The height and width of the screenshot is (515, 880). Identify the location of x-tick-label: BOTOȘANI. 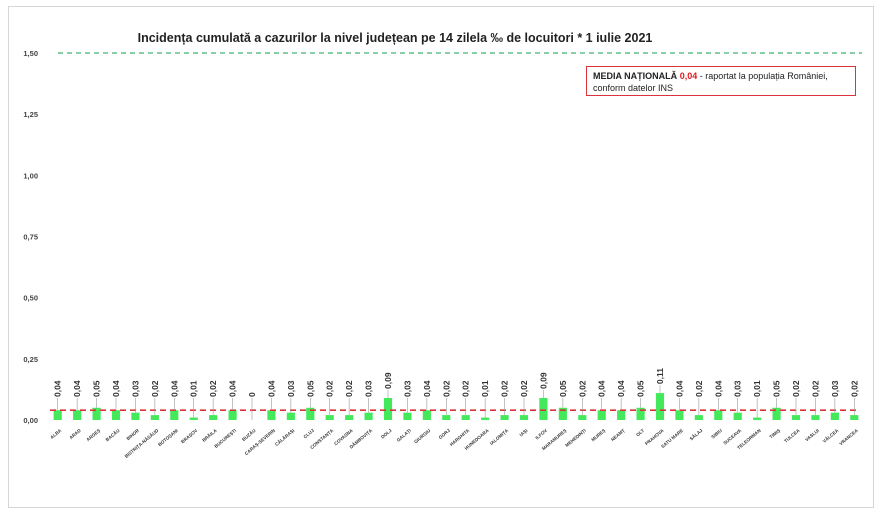
(168, 438).